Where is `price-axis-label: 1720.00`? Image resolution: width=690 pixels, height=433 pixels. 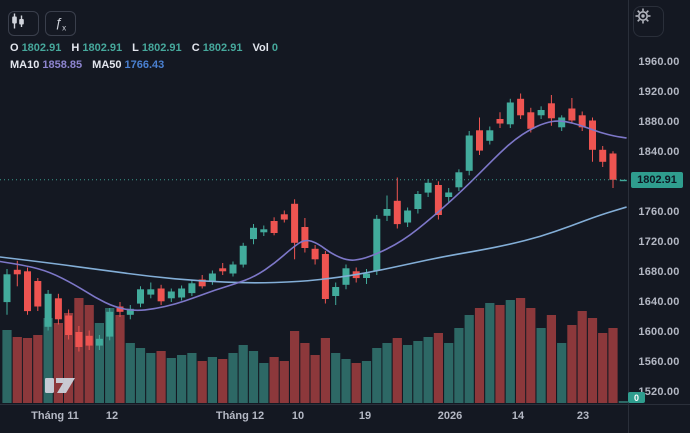
price-axis-label: 1720.00 is located at coordinates (659, 242).